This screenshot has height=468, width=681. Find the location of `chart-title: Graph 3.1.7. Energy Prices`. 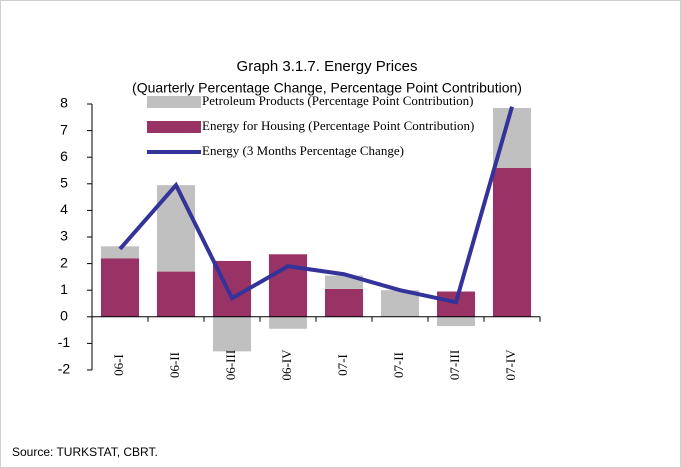

chart-title: Graph 3.1.7. Energy Prices is located at coordinates (327, 66).